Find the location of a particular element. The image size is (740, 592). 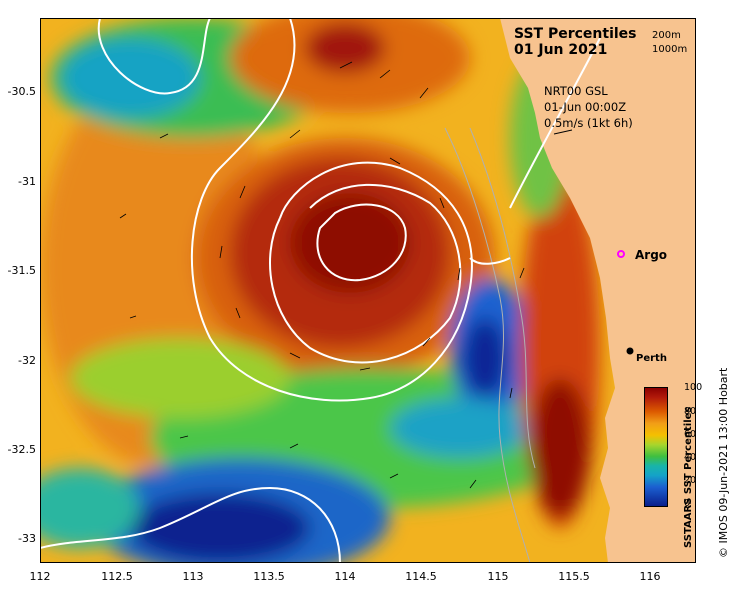

colorbar-title: SSTAARS SST Percentiles is located at coordinates (688, 477).